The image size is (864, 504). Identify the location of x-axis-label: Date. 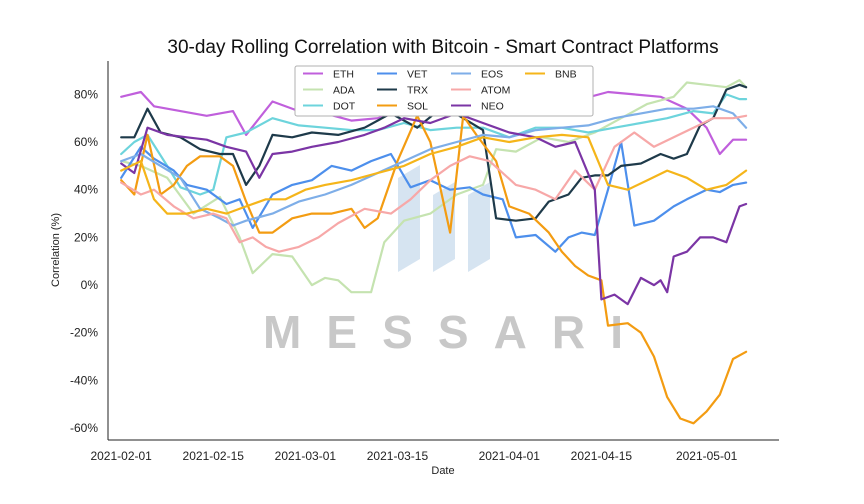
(442, 471).